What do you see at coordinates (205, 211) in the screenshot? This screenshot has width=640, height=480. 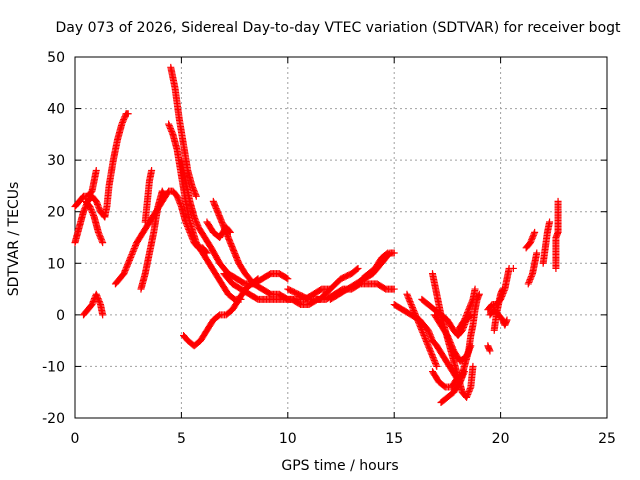 I see `series-arc-i` at bounding box center [205, 211].